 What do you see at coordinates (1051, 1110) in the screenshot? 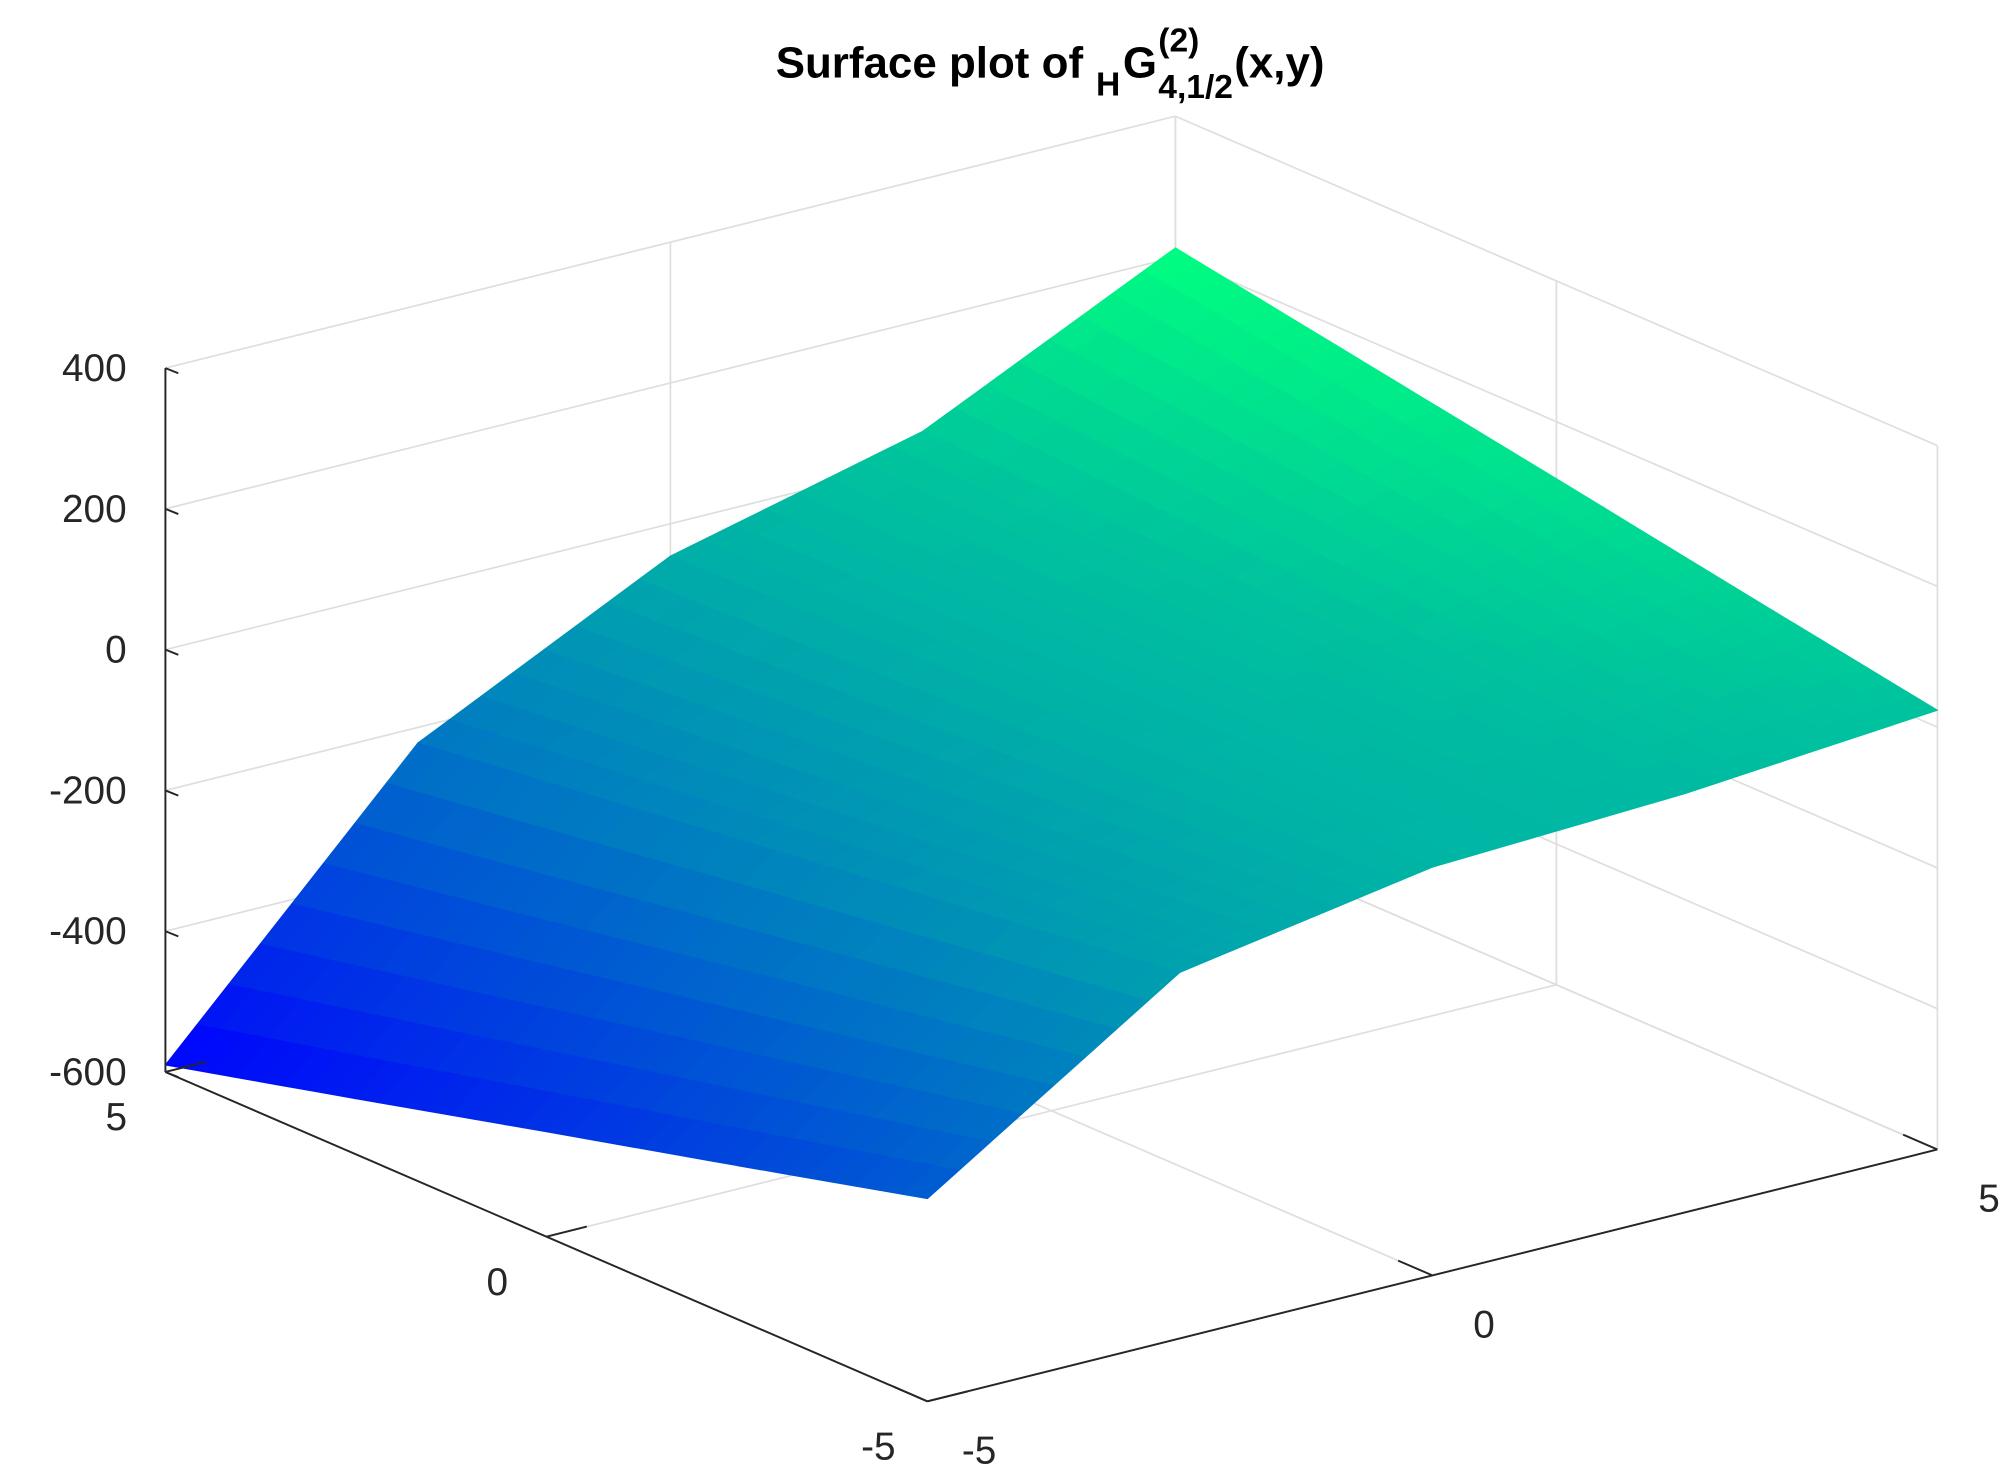
I see `grid-line` at bounding box center [1051, 1110].